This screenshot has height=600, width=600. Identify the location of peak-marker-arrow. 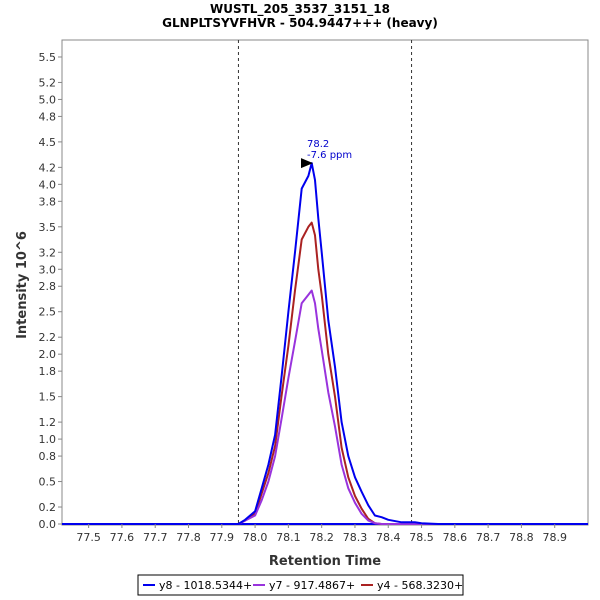
(307, 163).